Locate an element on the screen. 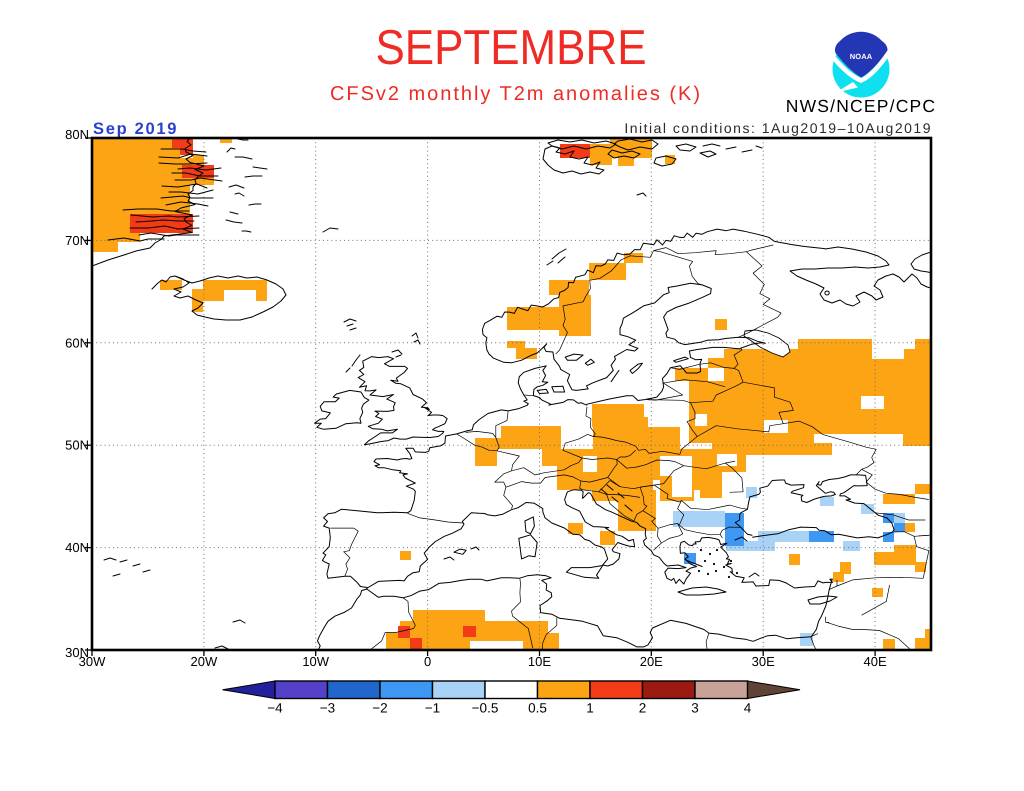 This screenshot has height=791, width=1024. svg-text: −2 is located at coordinates (379, 708).